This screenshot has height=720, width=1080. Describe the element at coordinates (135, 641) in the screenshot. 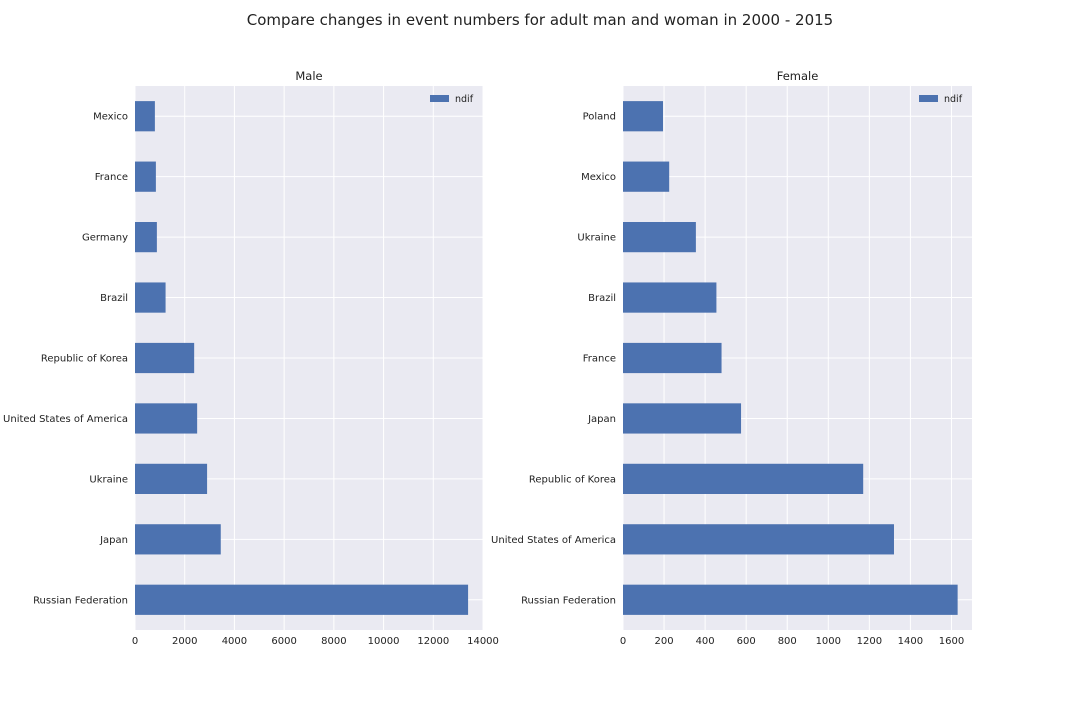

I see `male-x-tick-label: 0` at that location.